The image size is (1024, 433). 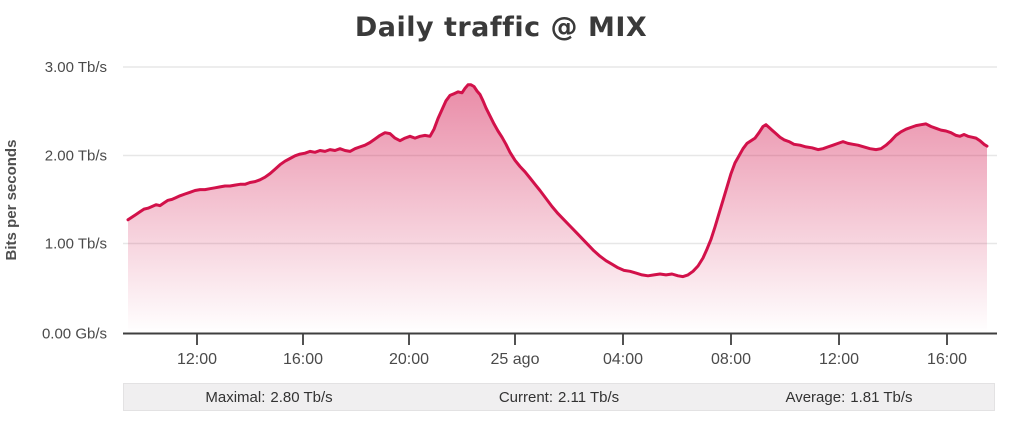 I want to click on x-tick-label-1: 16:00, so click(x=303, y=359).